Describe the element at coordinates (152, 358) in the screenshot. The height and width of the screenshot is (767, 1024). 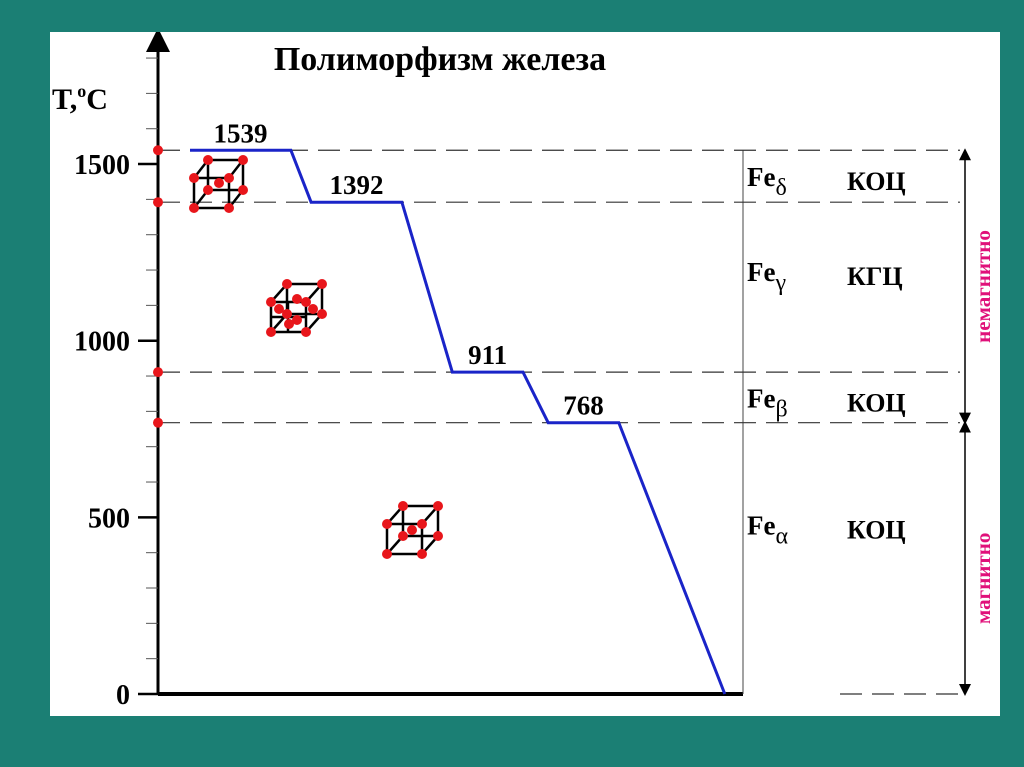
I see `minor-ticks` at that location.